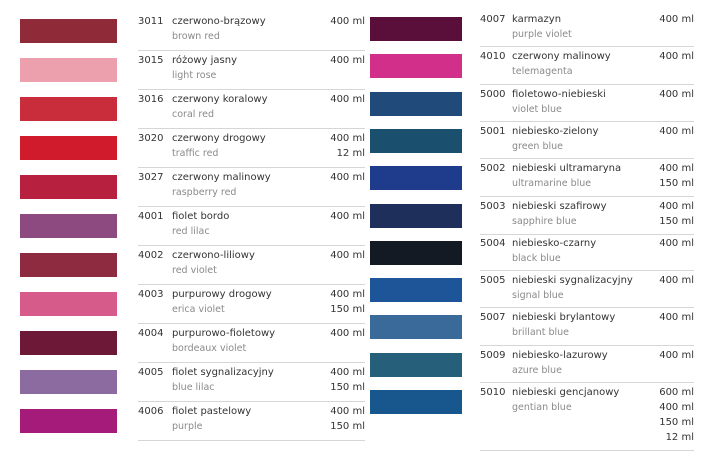 The height and width of the screenshot is (464, 720). Describe the element at coordinates (493, 318) in the screenshot. I see `color-code: 5007` at that location.